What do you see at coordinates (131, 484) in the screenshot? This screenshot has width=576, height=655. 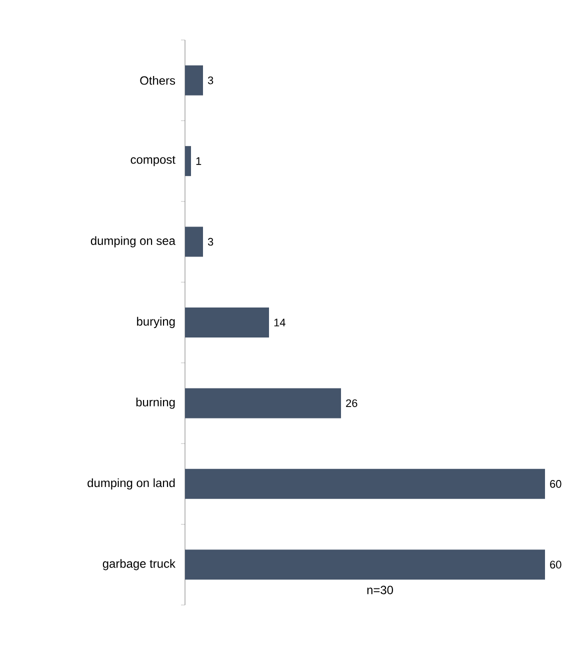 I see `y-tick-label: dumping on land` at bounding box center [131, 484].